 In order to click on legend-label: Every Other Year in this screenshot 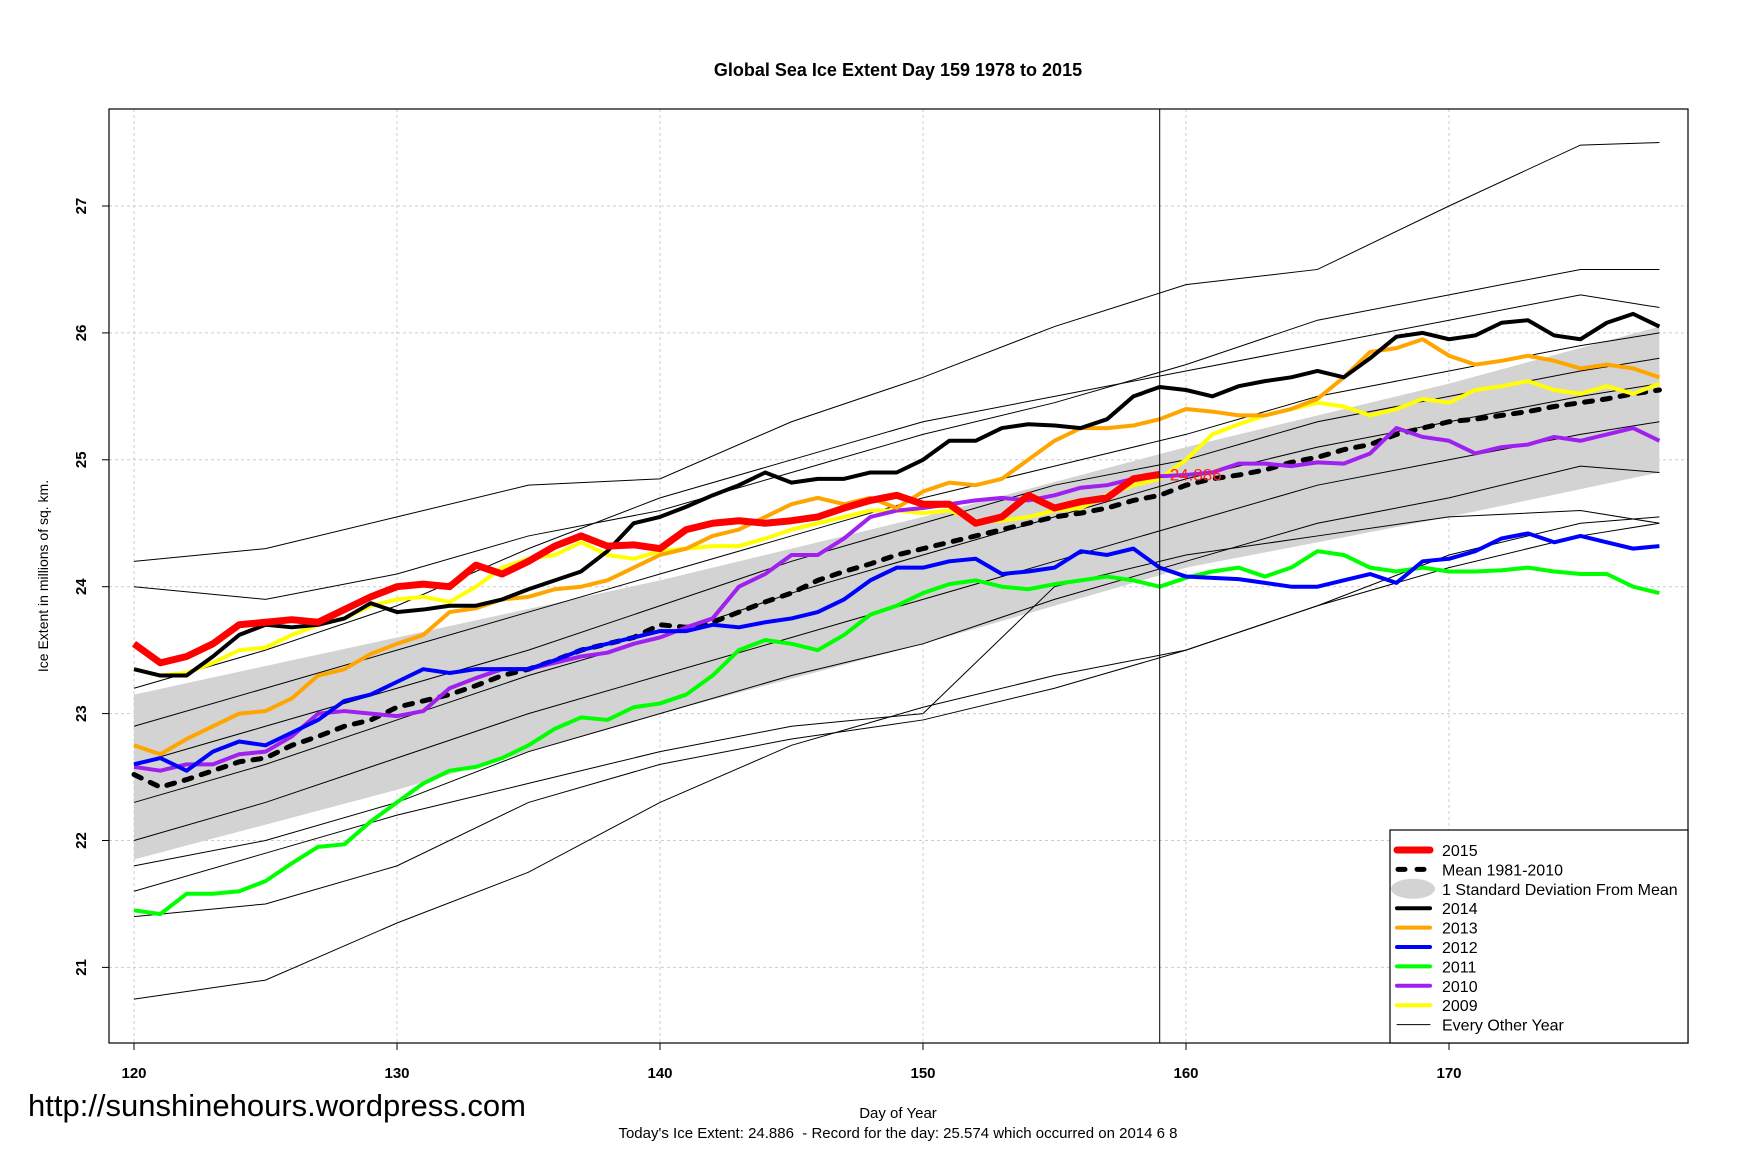, I will do `click(1503, 1026)`.